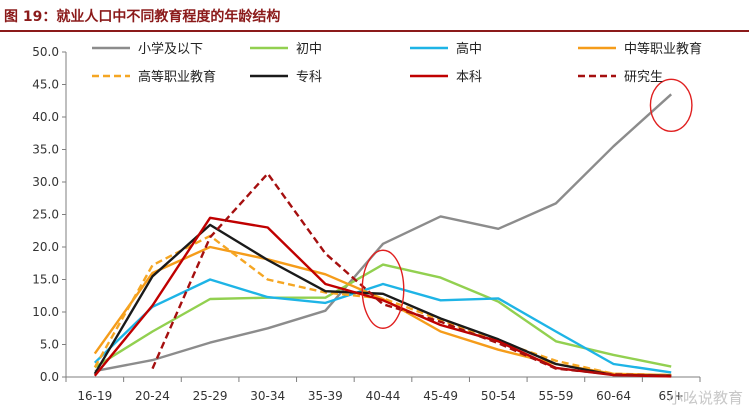 This screenshot has height=412, width=749. I want to click on x-tick-label: 30-34, so click(267, 396).